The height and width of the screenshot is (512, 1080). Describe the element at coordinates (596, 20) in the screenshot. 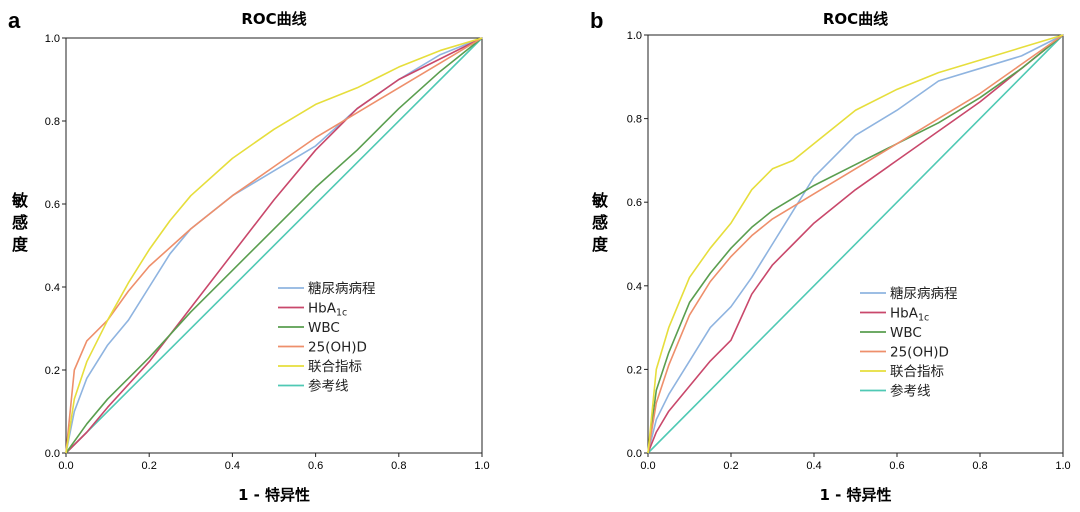

I see `panel-letter: b` at that location.